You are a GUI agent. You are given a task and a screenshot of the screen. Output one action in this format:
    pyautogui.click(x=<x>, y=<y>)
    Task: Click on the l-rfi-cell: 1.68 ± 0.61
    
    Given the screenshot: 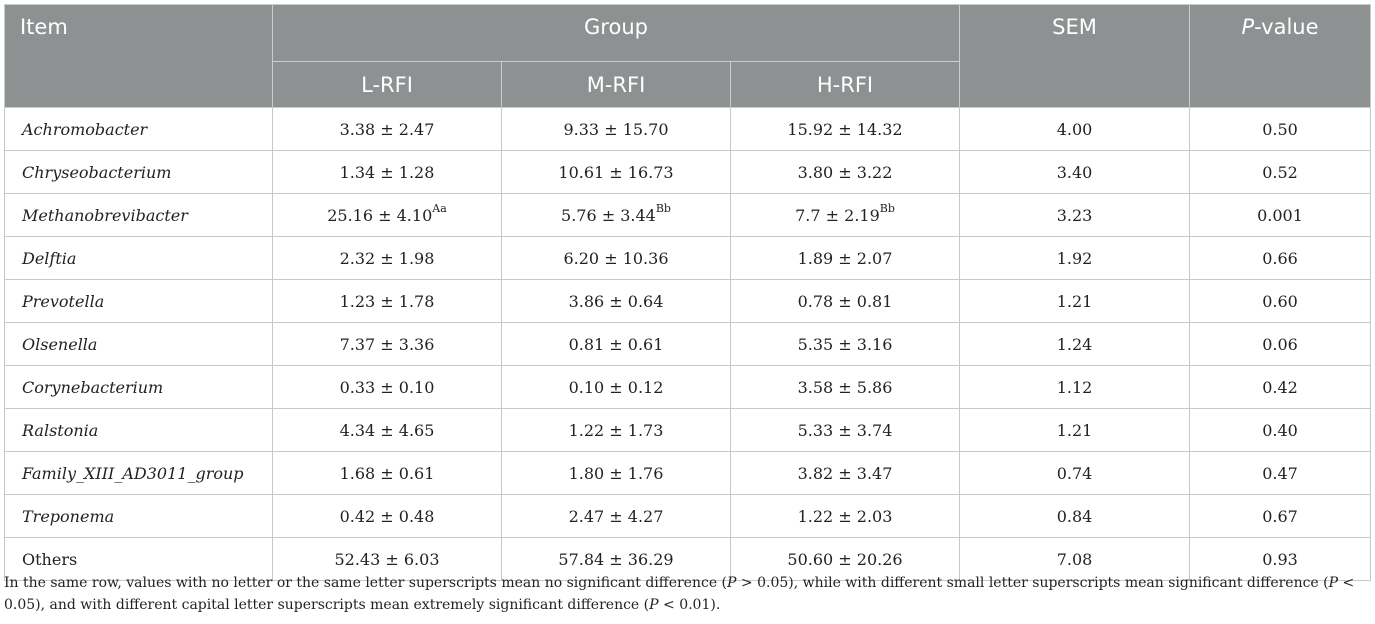 What is the action you would take?
    pyautogui.click(x=387, y=473)
    